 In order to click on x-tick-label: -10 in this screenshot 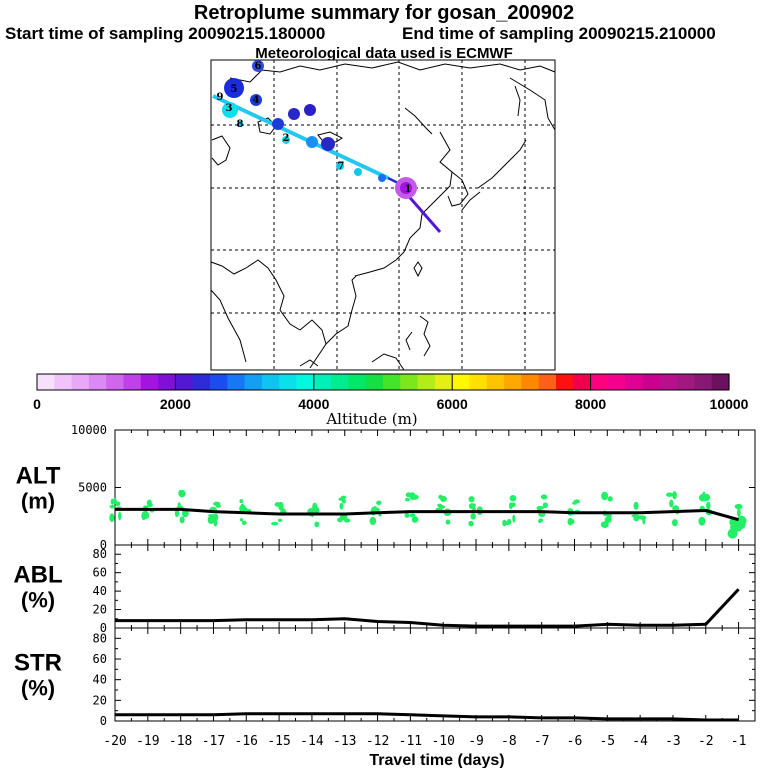, I will do `click(442, 741)`.